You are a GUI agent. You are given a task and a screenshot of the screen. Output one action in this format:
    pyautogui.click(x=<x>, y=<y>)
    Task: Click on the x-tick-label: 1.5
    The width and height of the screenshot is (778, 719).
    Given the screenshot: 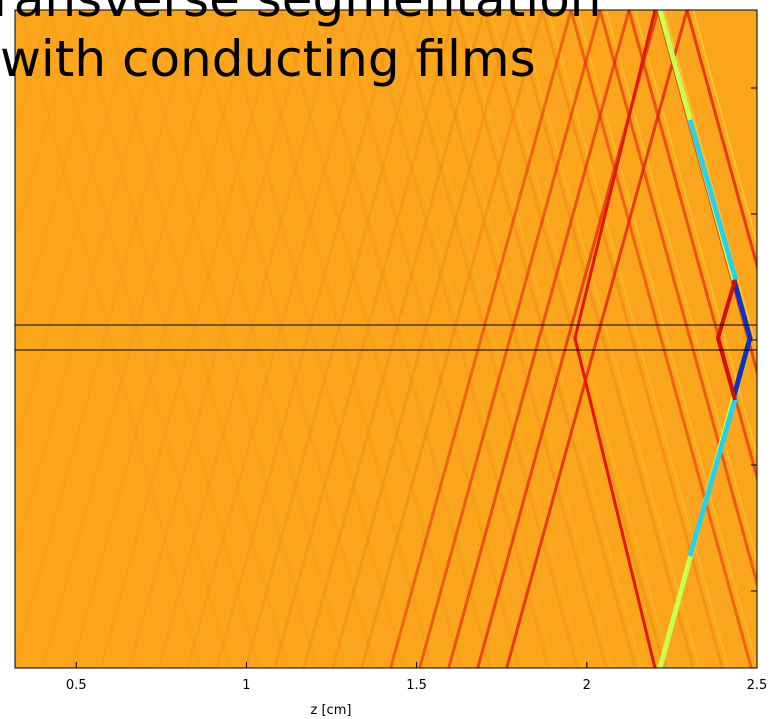 What is the action you would take?
    pyautogui.click(x=416, y=685)
    